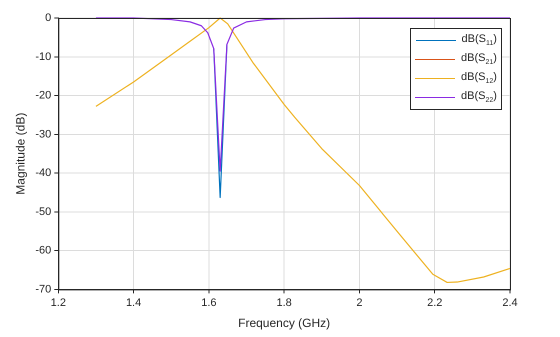 This screenshot has height=337, width=560. Describe the element at coordinates (43, 56) in the screenshot. I see `y-tick-label: -10` at that location.